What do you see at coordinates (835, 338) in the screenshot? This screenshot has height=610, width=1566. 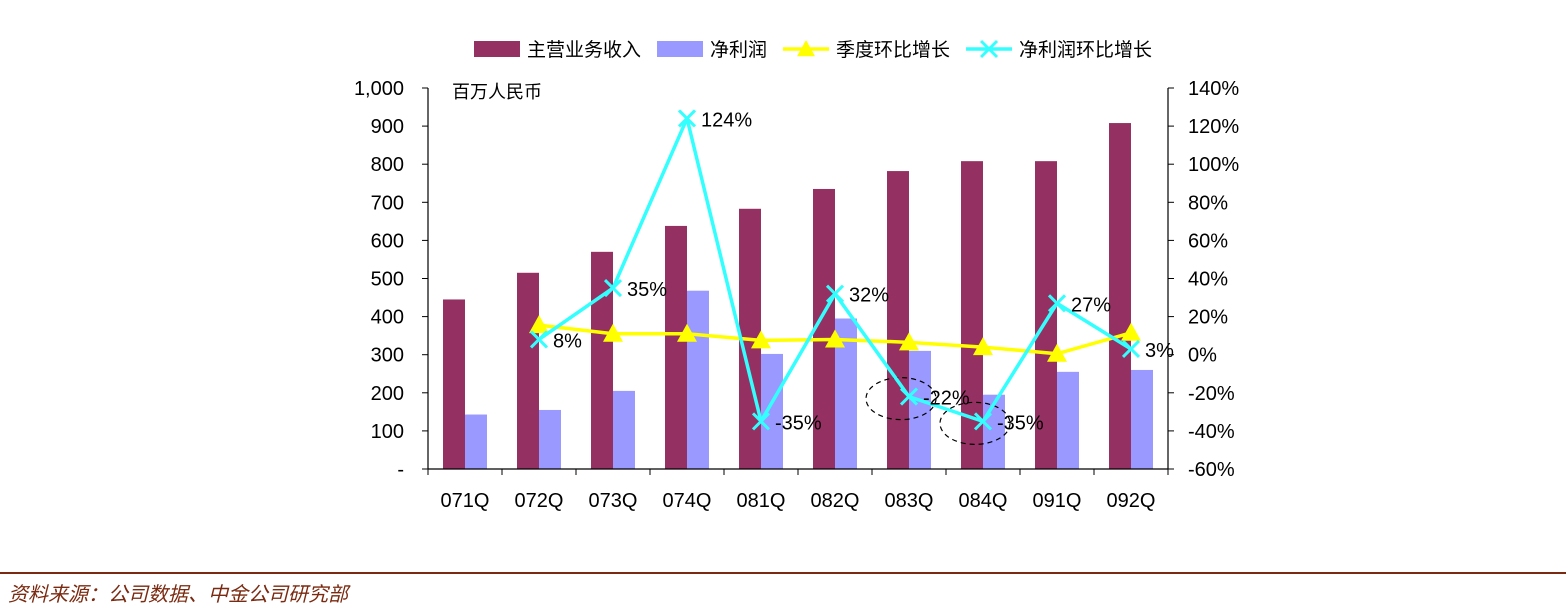 I see `marker-revenue-qoq-082Q` at bounding box center [835, 338].